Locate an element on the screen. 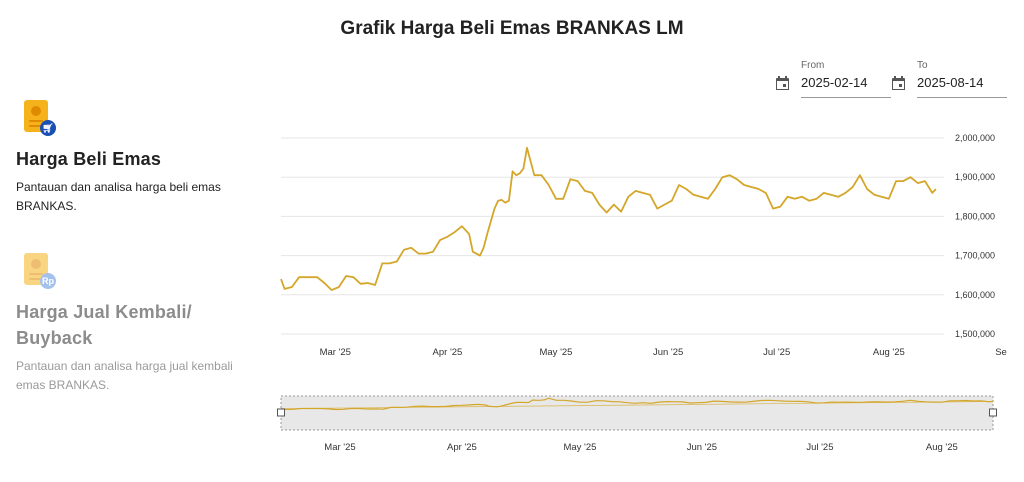 The width and height of the screenshot is (1024, 482). sidebar-item-title: Harga Beli Emas is located at coordinates (89, 159).